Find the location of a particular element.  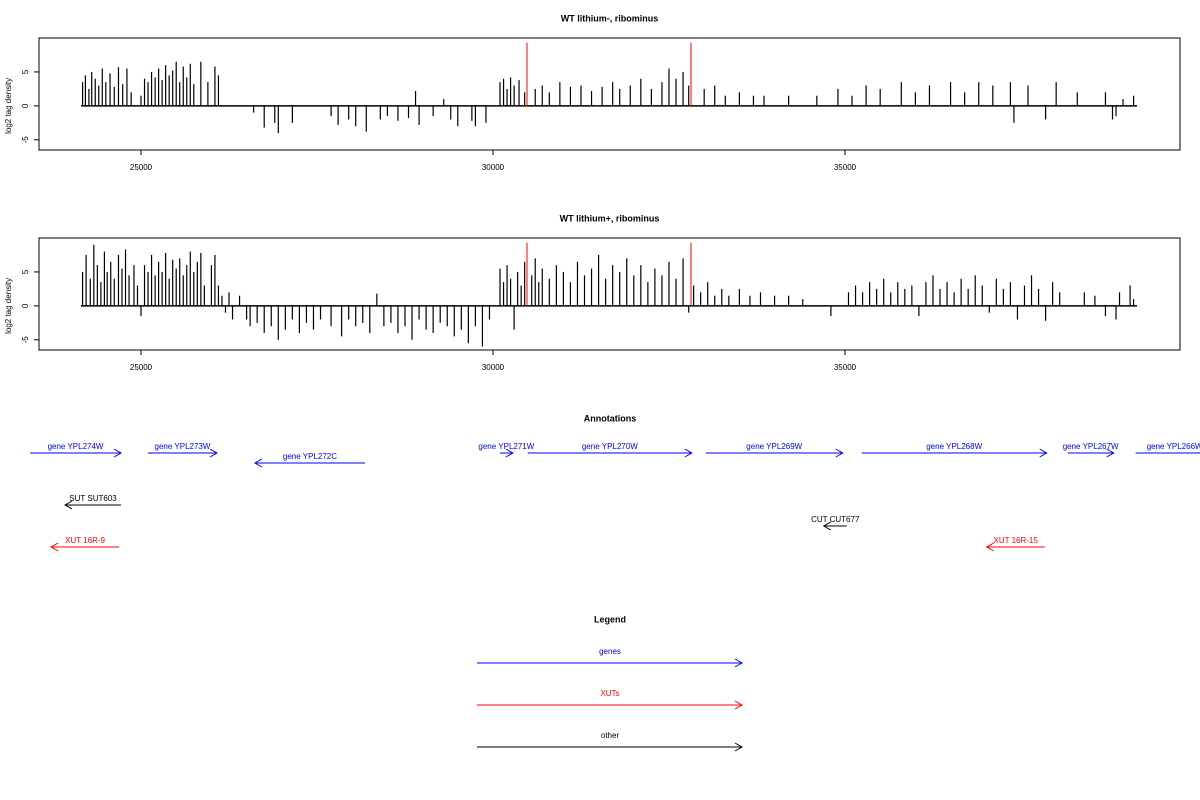

annotation-label: gene YPL266W is located at coordinates (1173, 446).